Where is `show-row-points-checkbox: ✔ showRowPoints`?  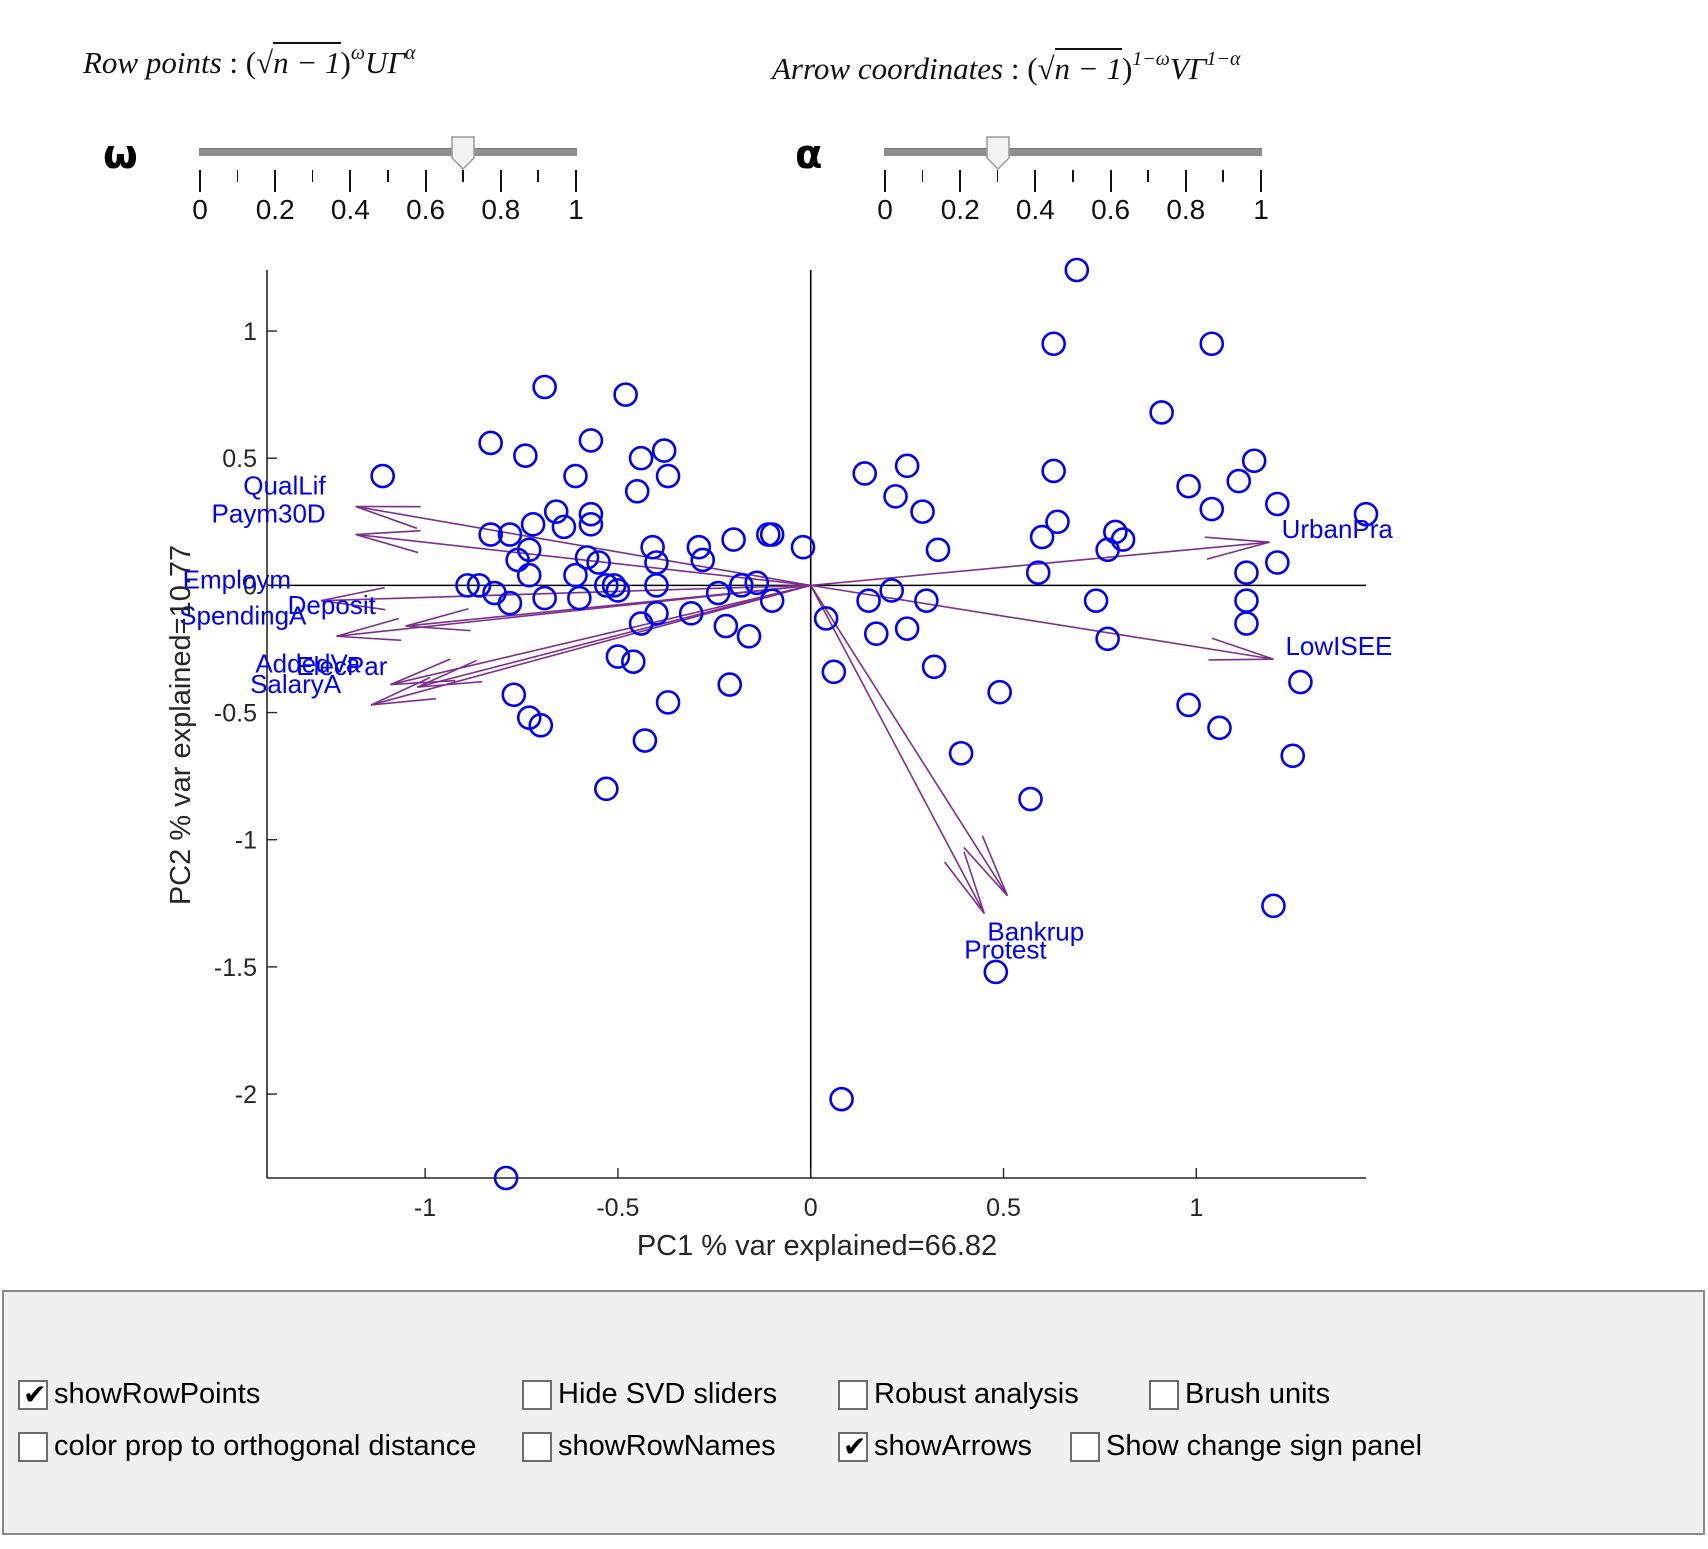 show-row-points-checkbox: ✔ showRowPoints is located at coordinates (139, 1394).